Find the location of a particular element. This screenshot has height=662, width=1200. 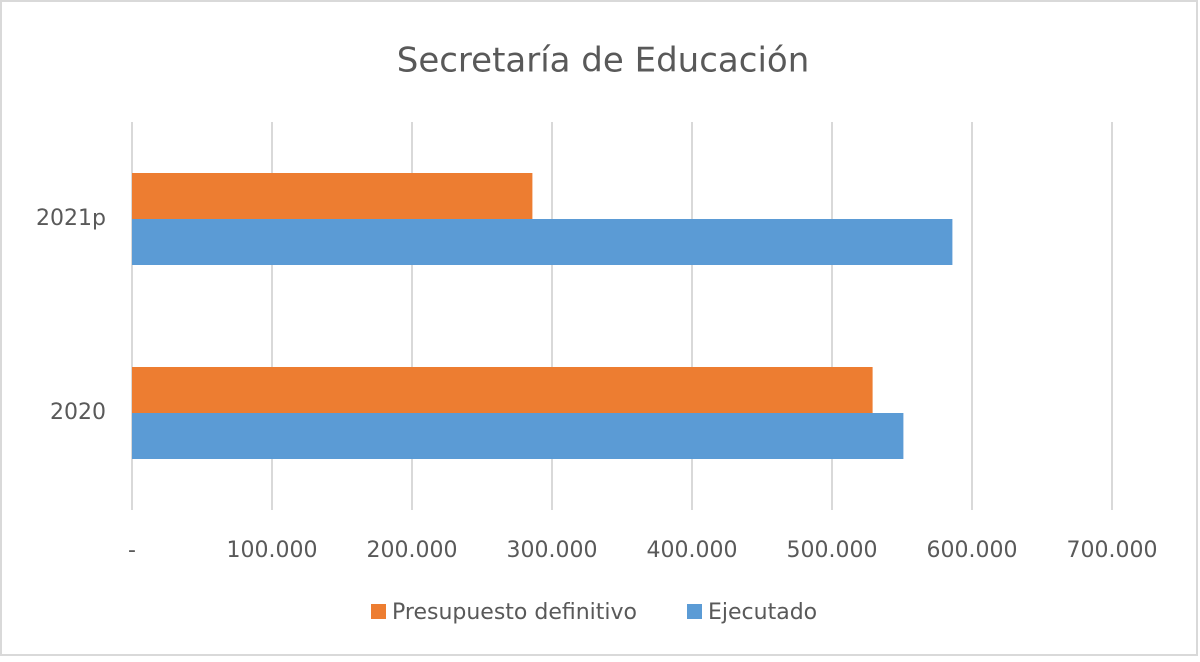

x-tick-label: 100.000 is located at coordinates (272, 550).